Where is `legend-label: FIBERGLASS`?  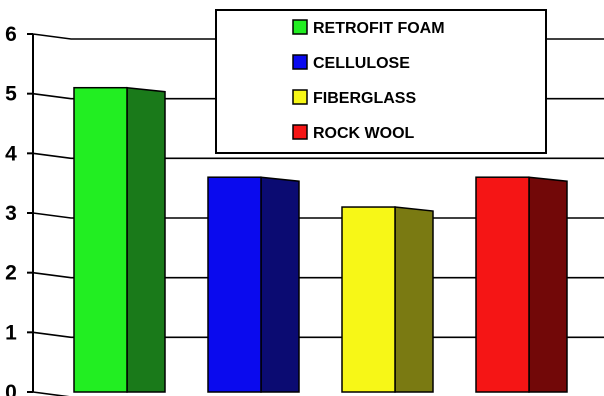
legend-label: FIBERGLASS is located at coordinates (364, 98).